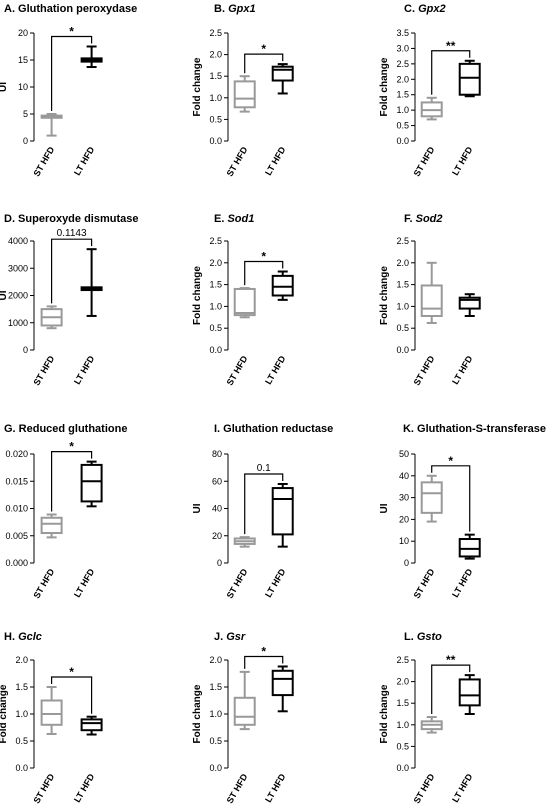 The image size is (550, 811). What do you see at coordinates (25, 114) in the screenshot?
I see `y-tick-label: 5` at bounding box center [25, 114].